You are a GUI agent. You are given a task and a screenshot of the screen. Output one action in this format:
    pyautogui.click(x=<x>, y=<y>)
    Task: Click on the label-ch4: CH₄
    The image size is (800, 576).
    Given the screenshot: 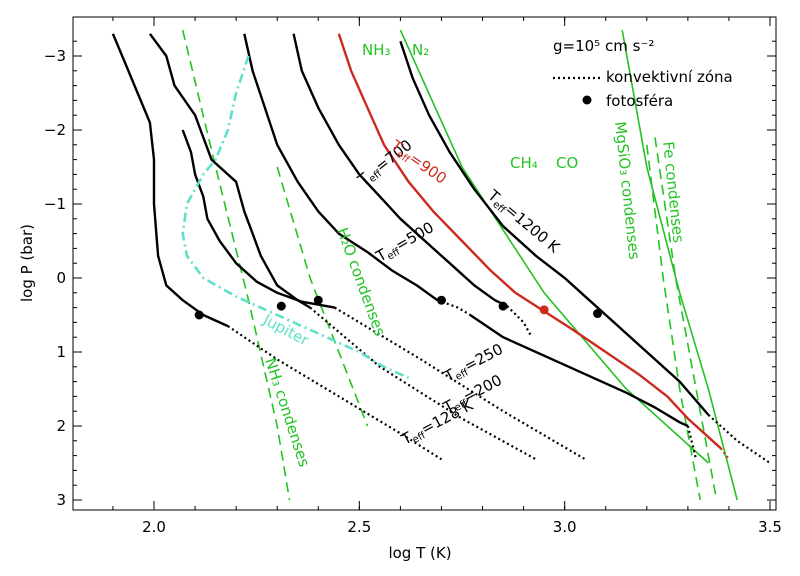 What is the action you would take?
    pyautogui.click(x=524, y=163)
    